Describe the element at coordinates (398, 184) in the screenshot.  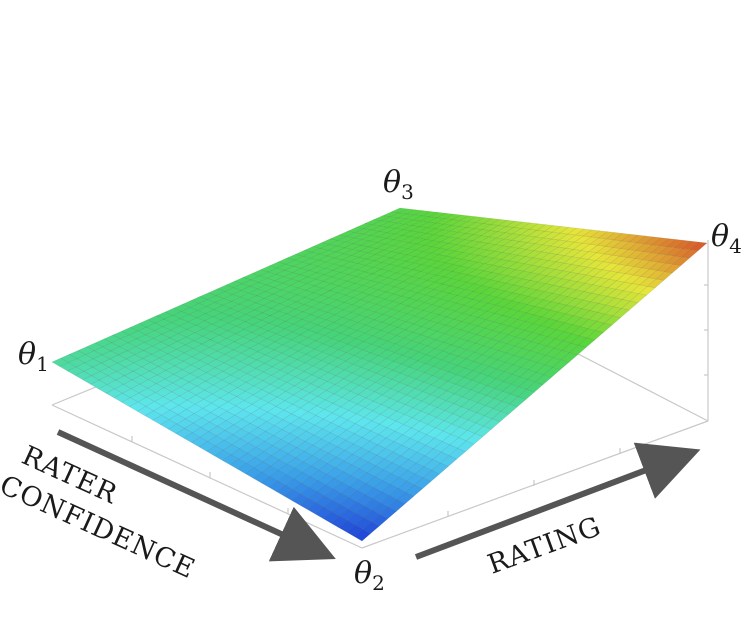
I see `theta3-label: θ3` at that location.